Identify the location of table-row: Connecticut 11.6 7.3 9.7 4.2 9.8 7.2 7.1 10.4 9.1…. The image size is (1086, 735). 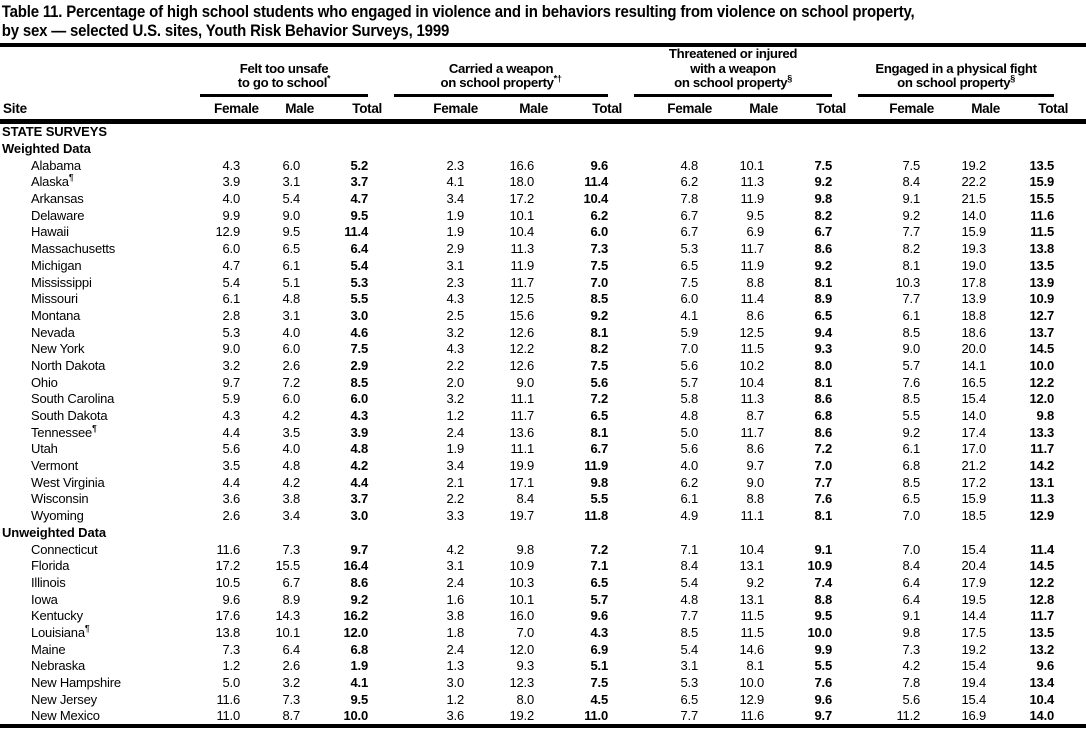
(543, 549).